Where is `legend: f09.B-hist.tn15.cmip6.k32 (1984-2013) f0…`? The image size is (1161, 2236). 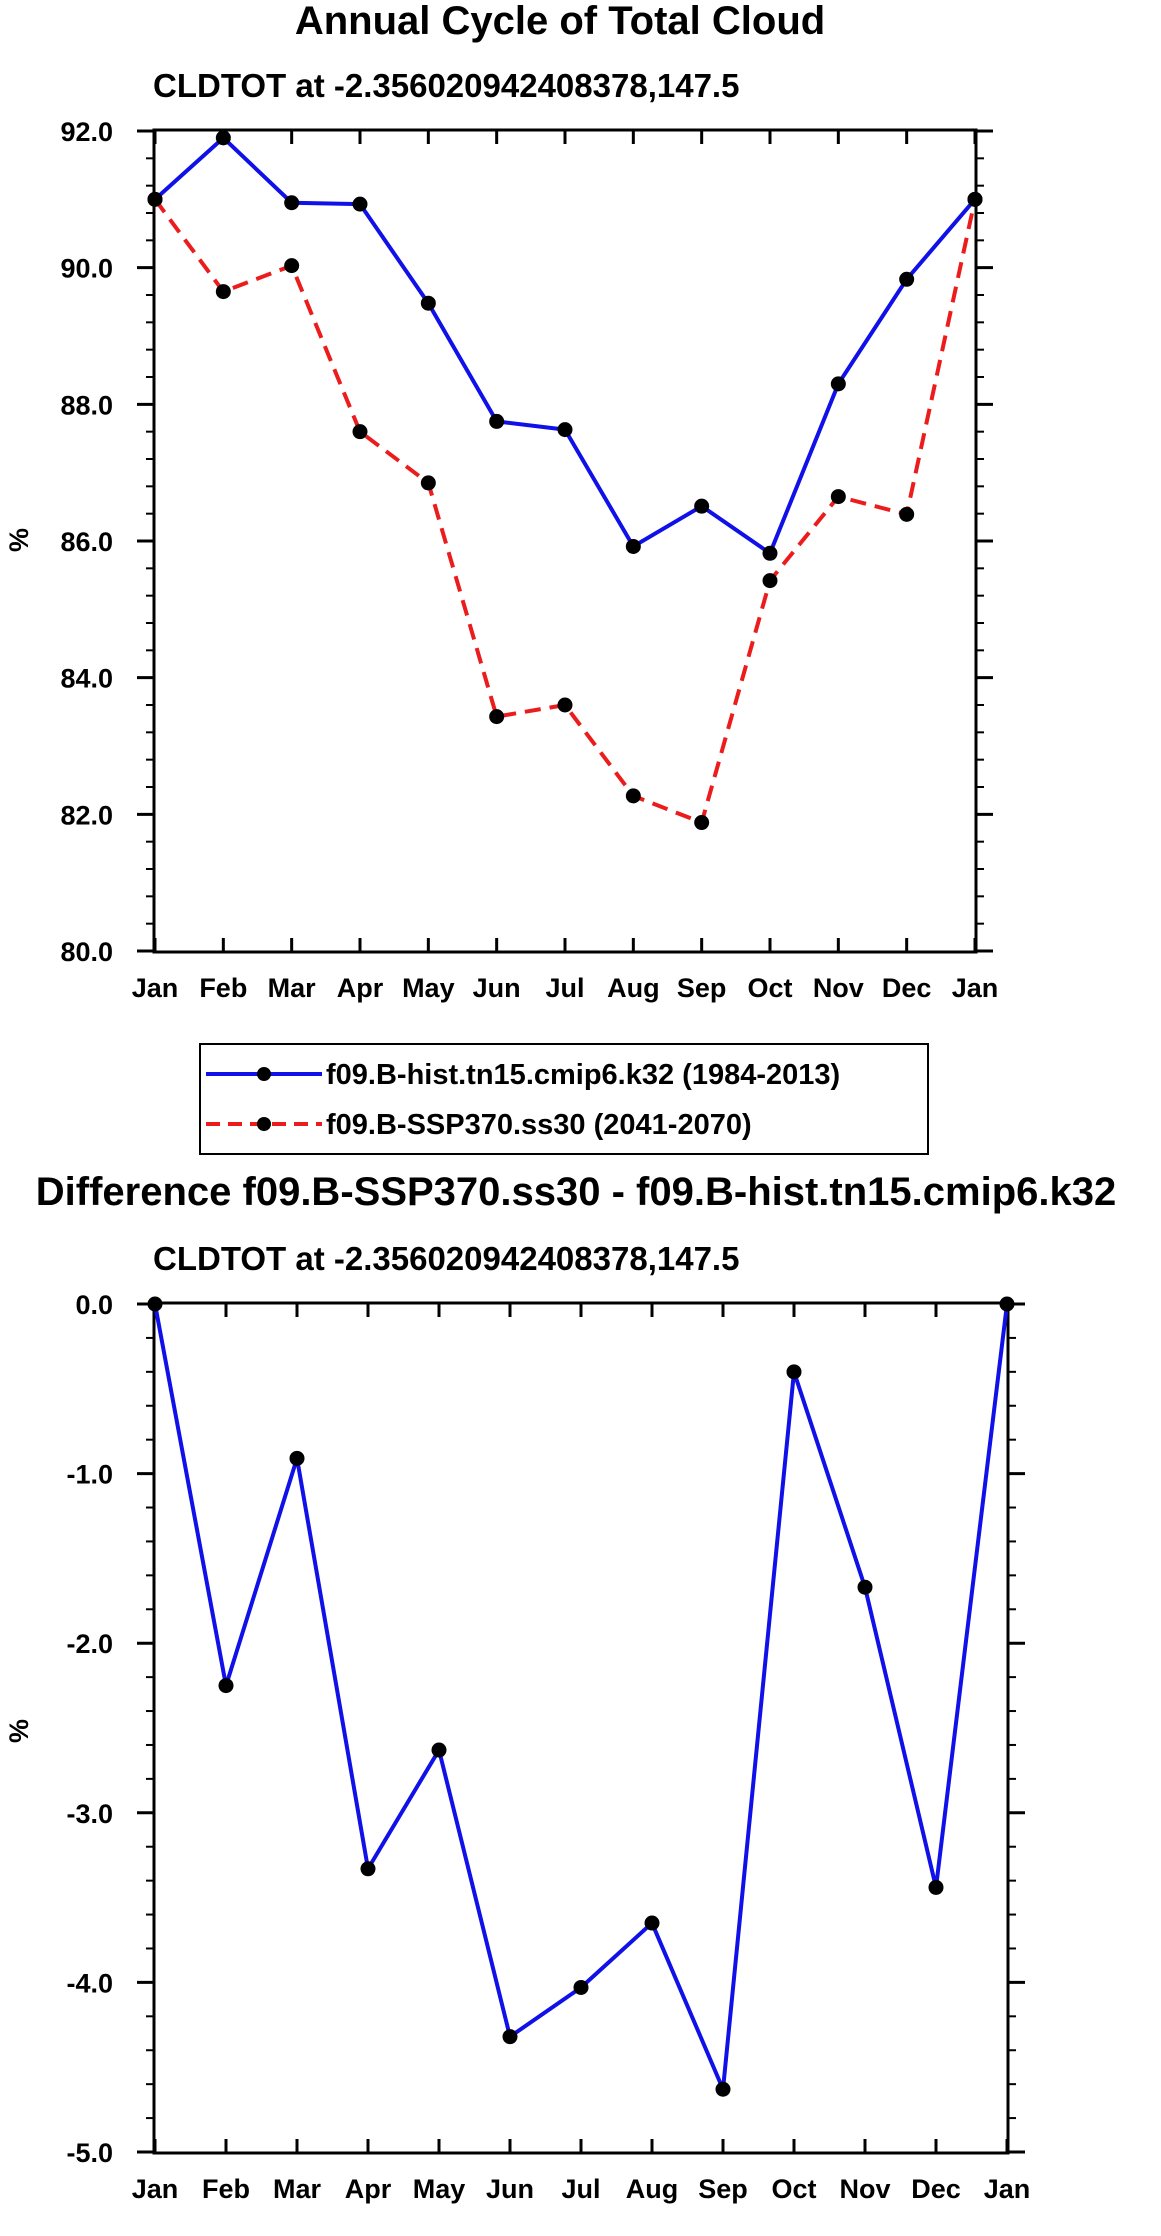 legend: f09.B-hist.tn15.cmip6.k32 (1984-2013) f0… is located at coordinates (564, 1099).